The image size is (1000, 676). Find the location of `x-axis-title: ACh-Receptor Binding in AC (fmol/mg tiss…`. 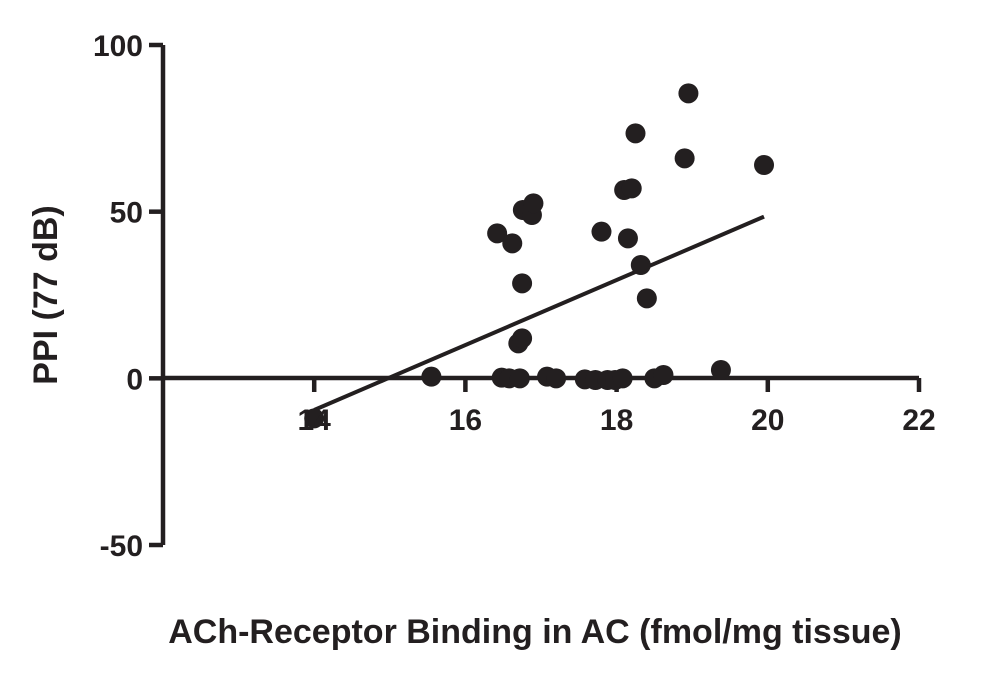

x-axis-title: ACh-Receptor Binding in AC (fmol/mg tiss… is located at coordinates (535, 632).